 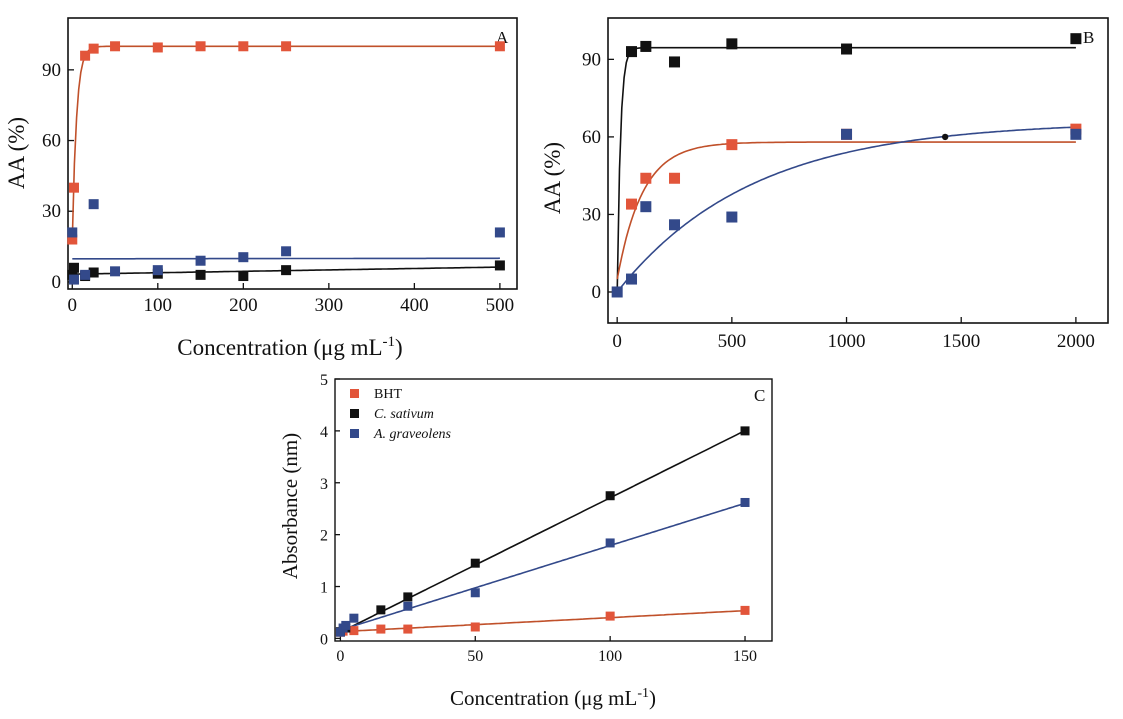 I want to click on y-tick-label: 2, so click(x=324, y=536).